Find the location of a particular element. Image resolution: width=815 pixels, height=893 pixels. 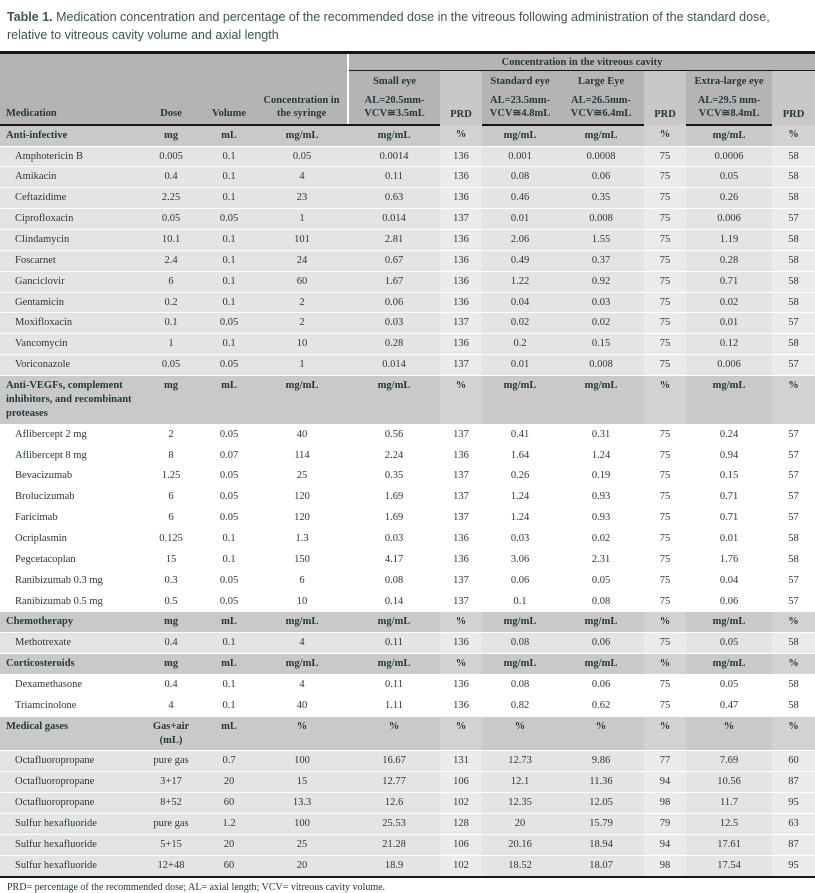

value-cell: 0.4 is located at coordinates (171, 177).